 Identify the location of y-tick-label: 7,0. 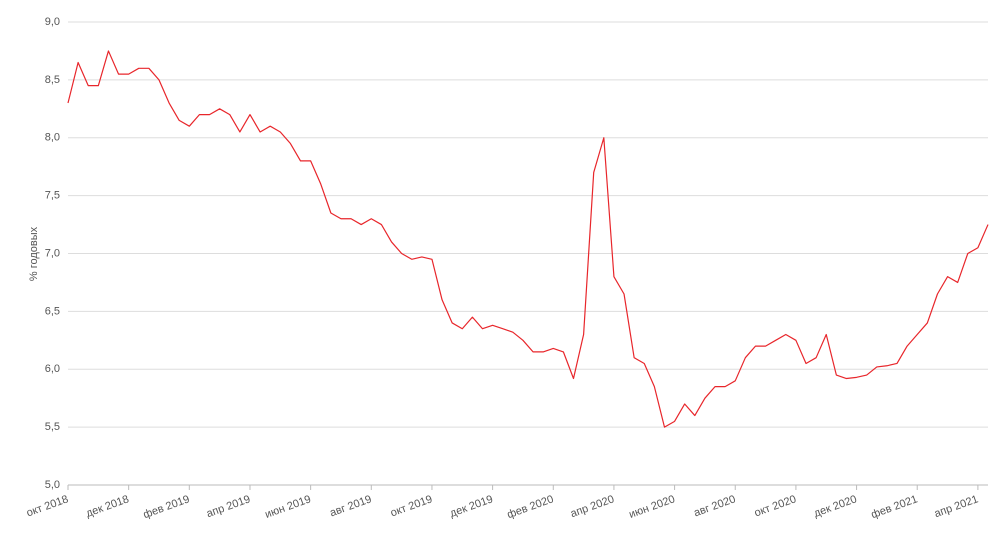
(52, 253).